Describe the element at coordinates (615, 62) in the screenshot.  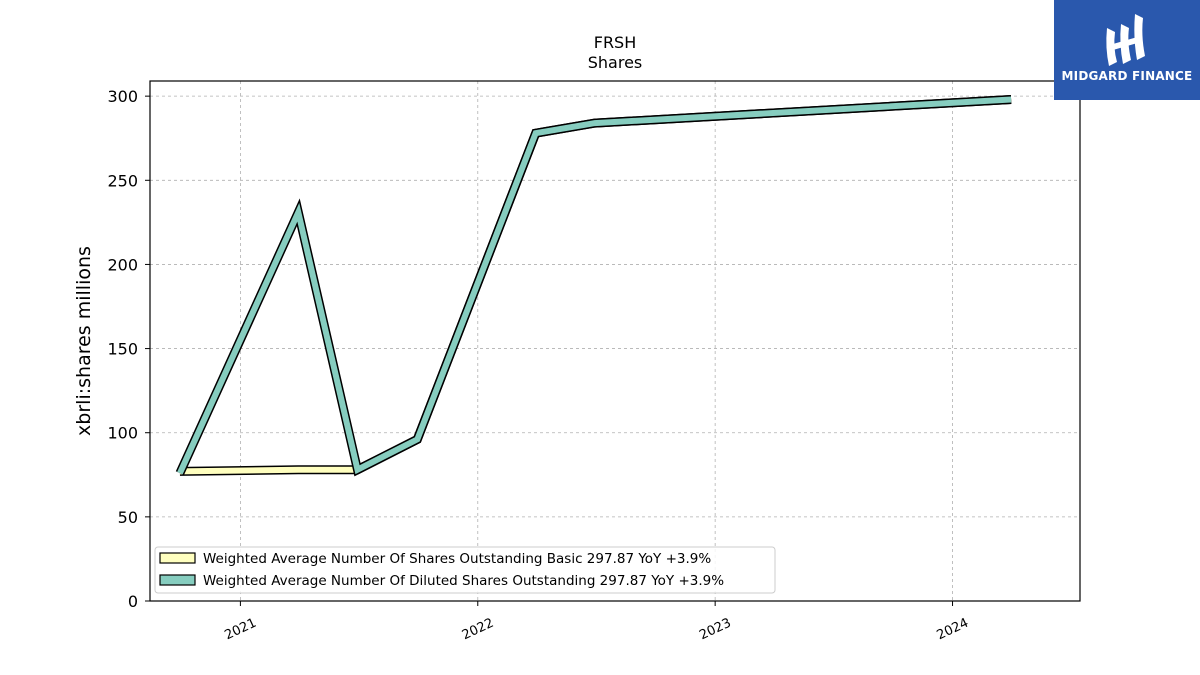
I see `chart-subtitle: Shares` at that location.